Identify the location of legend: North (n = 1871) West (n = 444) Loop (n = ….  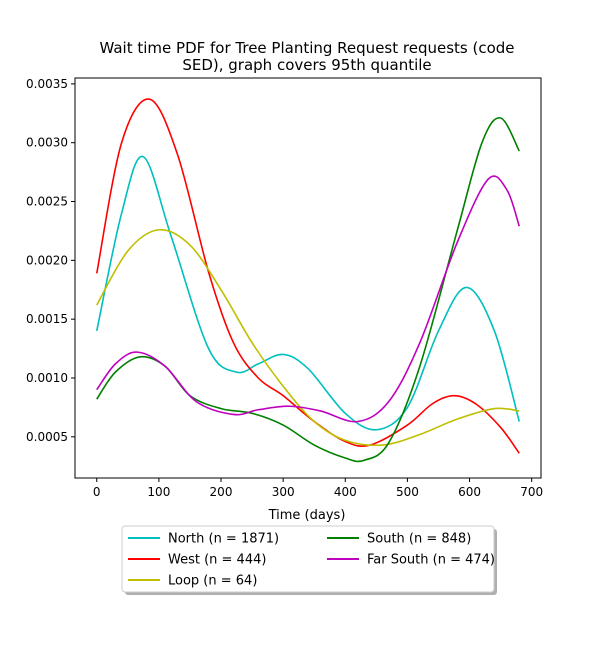
(309, 560).